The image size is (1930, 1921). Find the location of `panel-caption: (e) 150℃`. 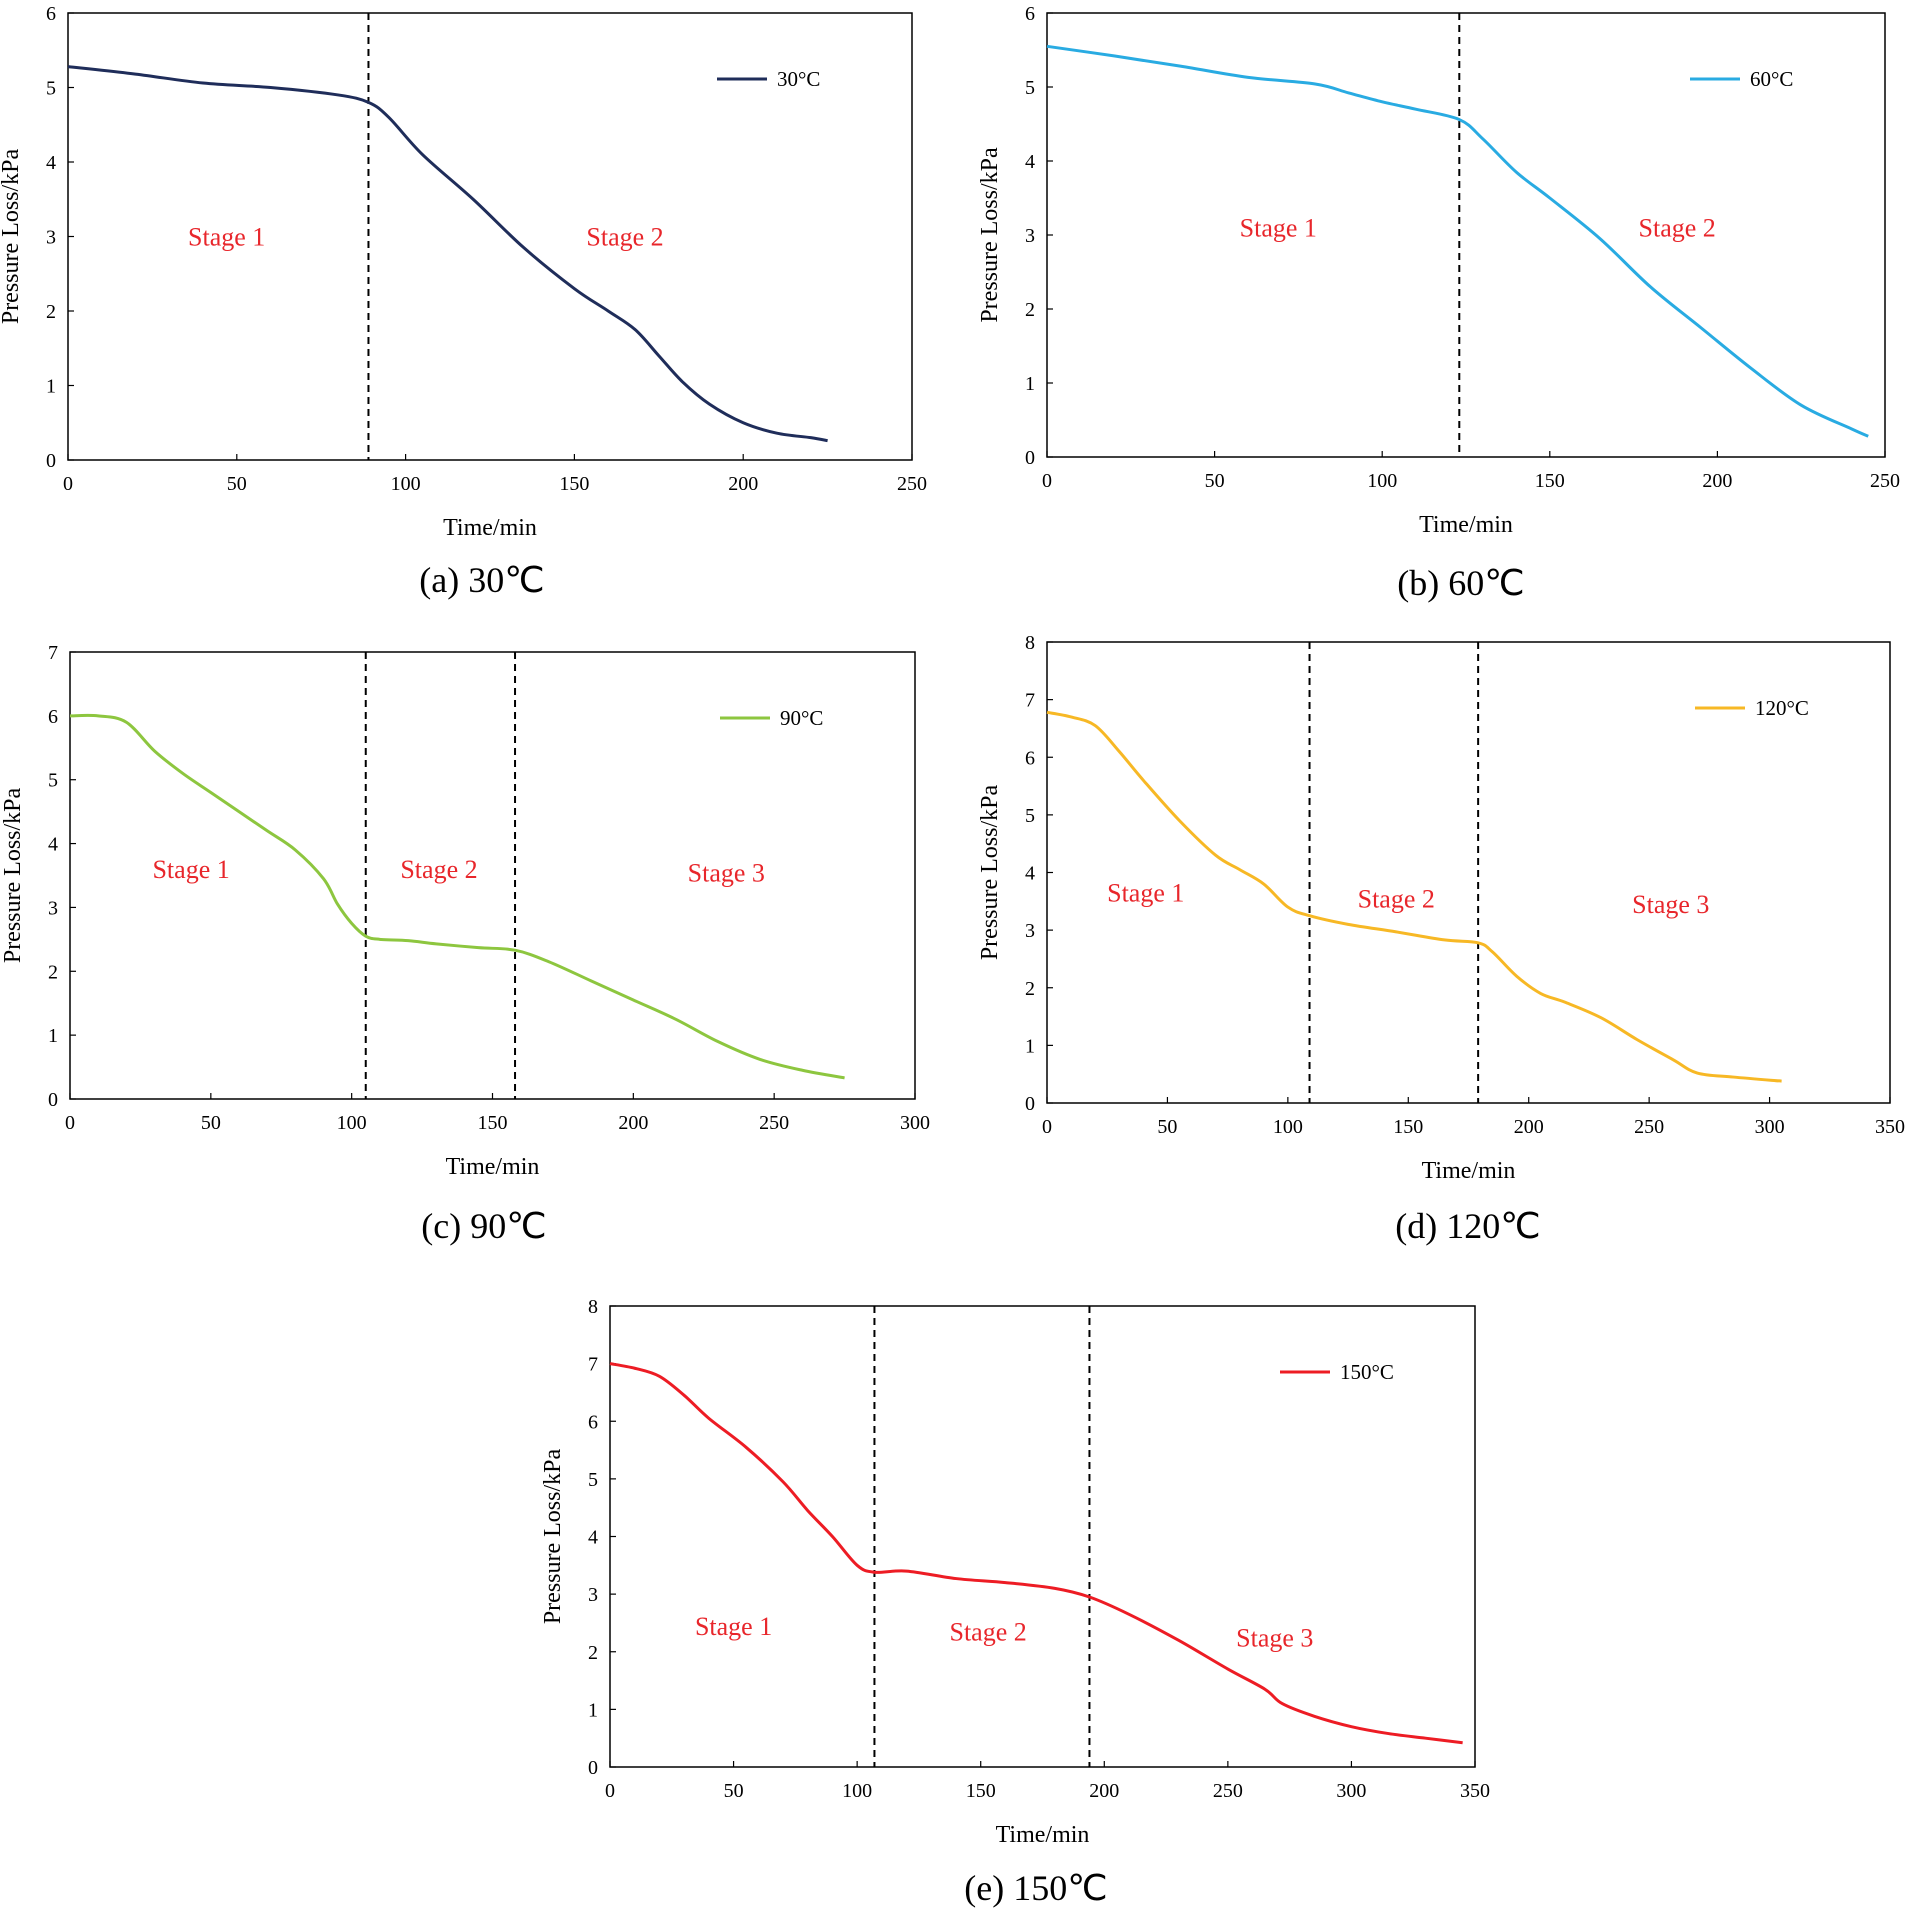

panel-caption: (e) 150℃ is located at coordinates (1035, 1888).